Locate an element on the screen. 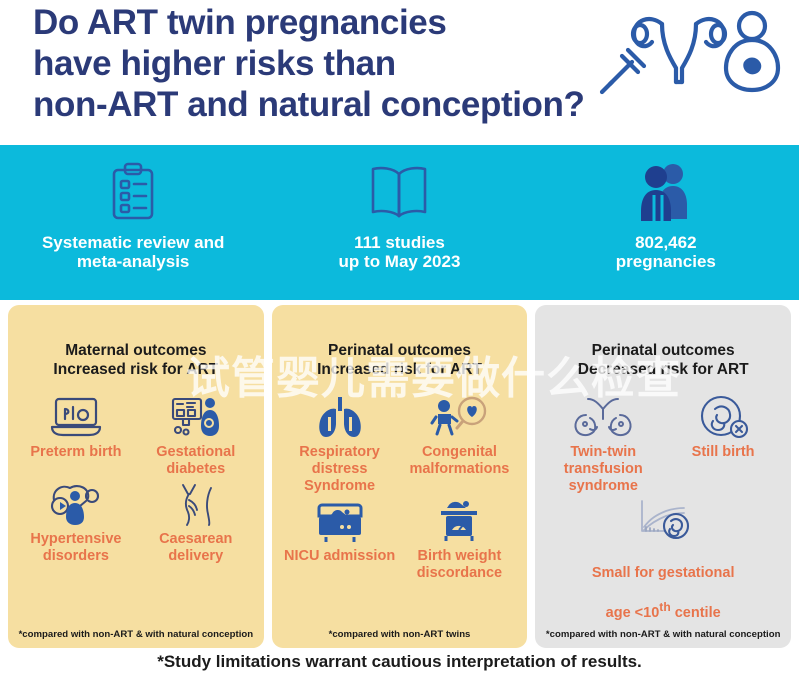 The image size is (799, 684). clipboard-checklist-icon is located at coordinates (133, 192).